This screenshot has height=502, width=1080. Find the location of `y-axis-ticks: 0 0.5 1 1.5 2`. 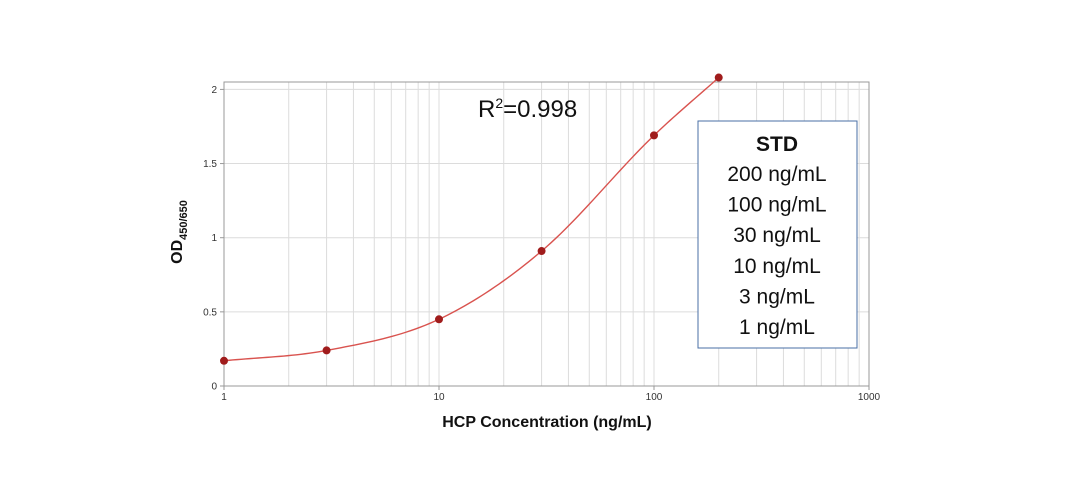

y-axis-ticks: 0 0.5 1 1.5 2 is located at coordinates (213, 239).